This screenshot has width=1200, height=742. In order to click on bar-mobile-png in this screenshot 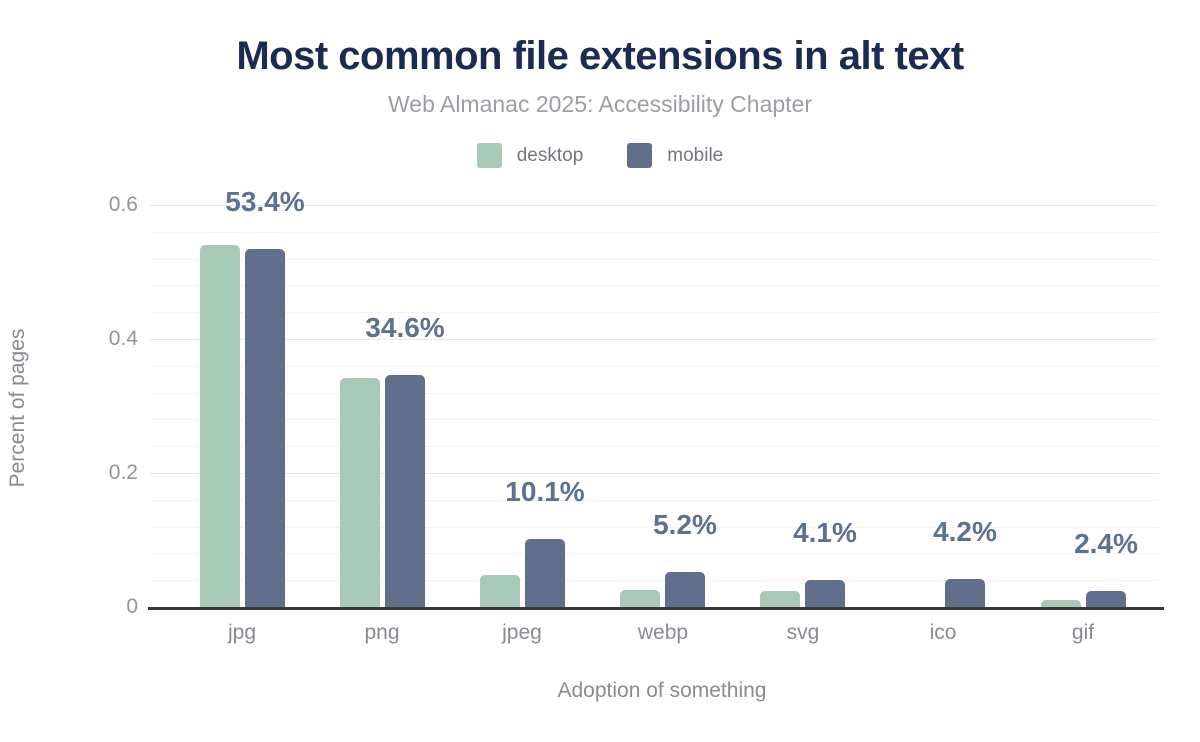, I will do `click(405, 491)`.